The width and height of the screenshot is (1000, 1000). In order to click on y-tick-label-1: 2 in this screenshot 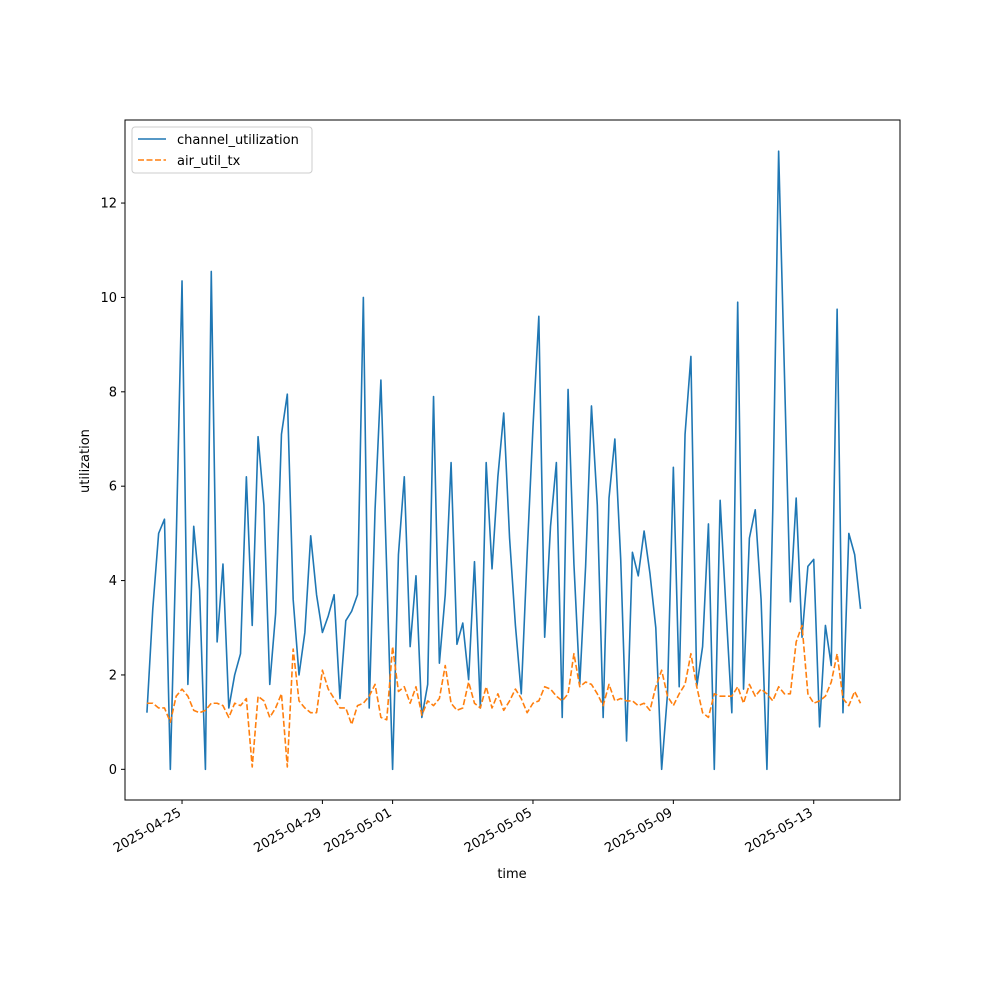, I will do `click(113, 675)`.